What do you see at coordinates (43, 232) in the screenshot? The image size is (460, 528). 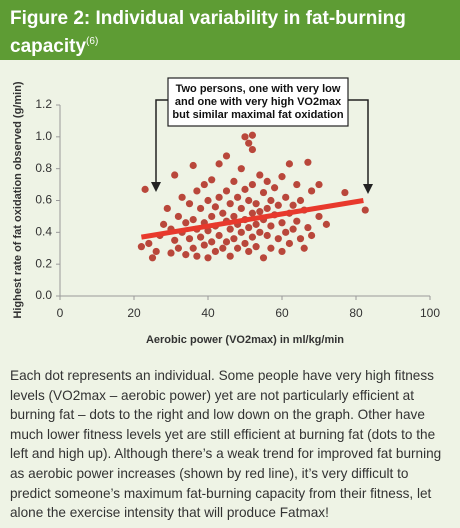 I see `y-tick-label: 0.4` at bounding box center [43, 232].